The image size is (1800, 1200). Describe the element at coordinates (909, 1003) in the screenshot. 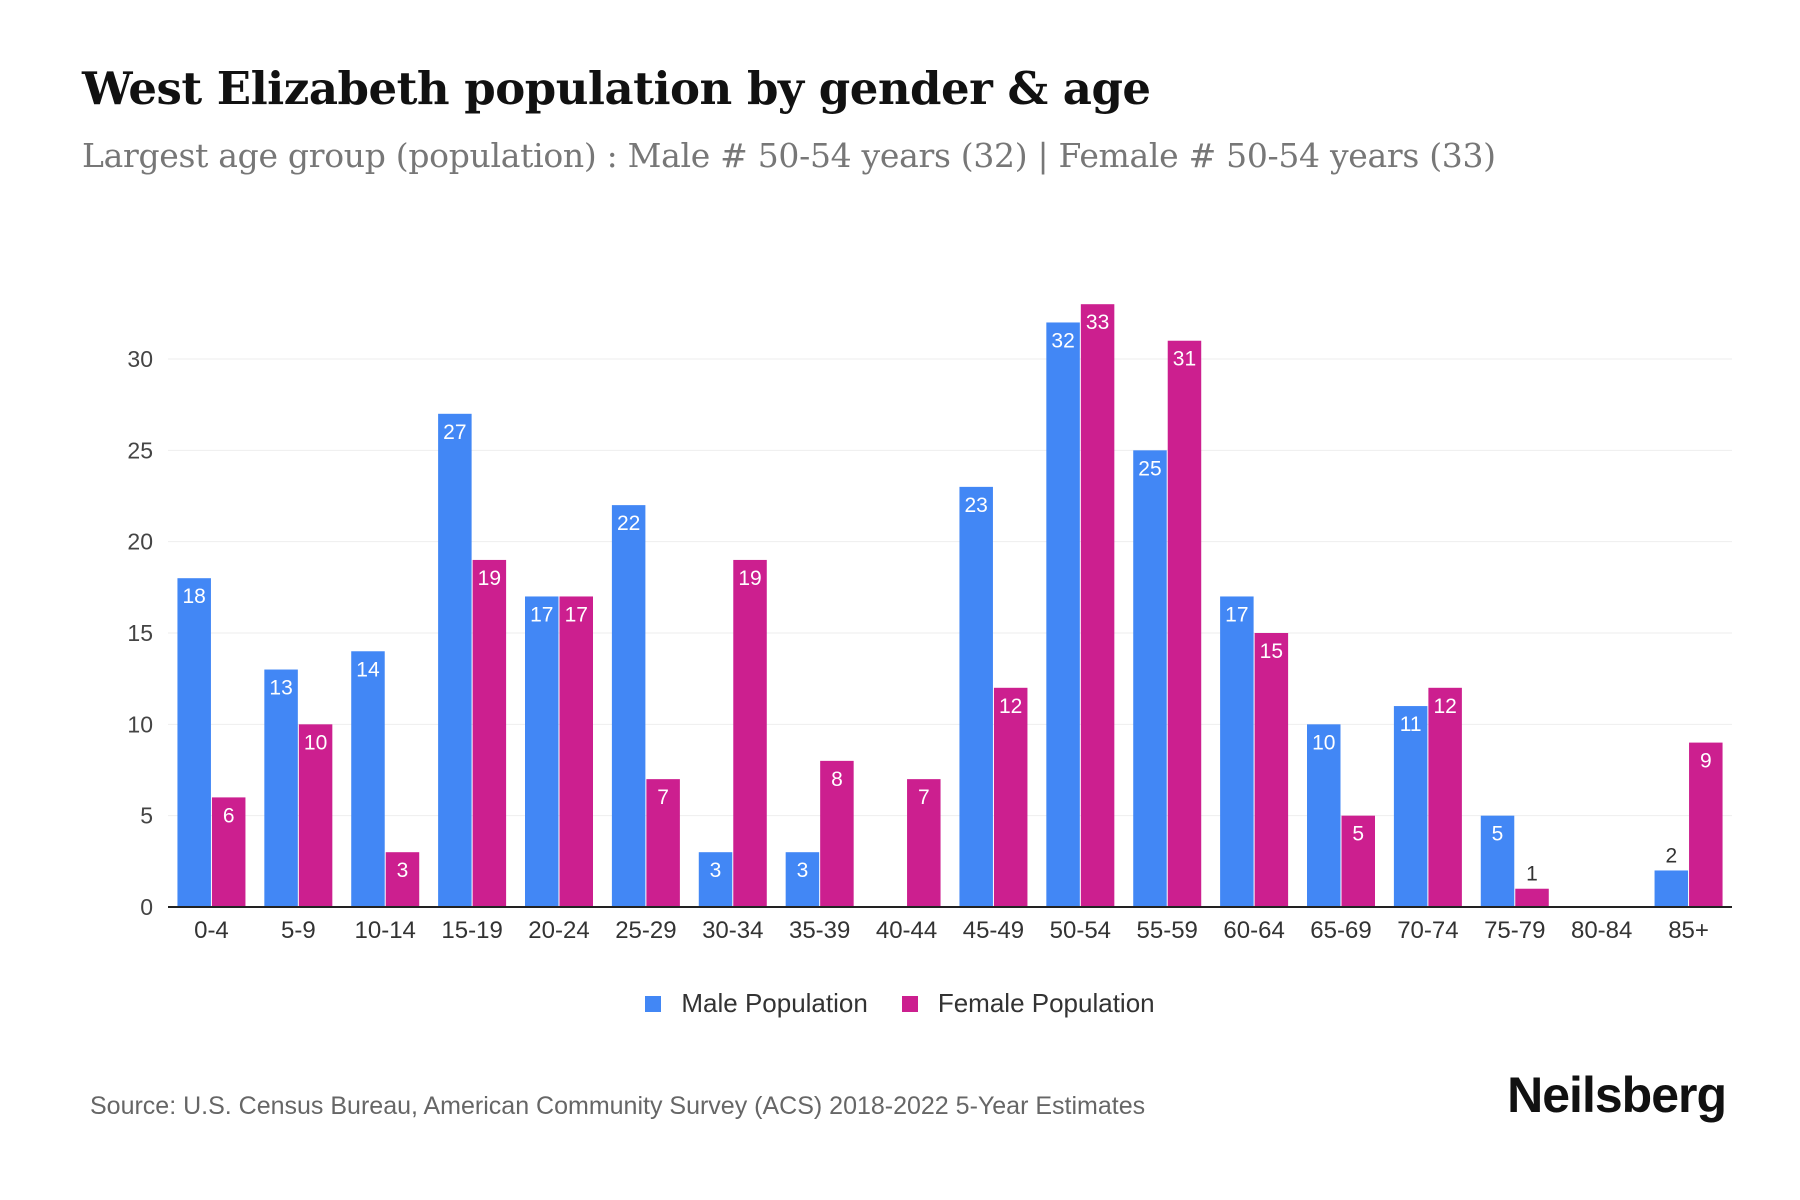

I see `legend-swatch-female` at that location.